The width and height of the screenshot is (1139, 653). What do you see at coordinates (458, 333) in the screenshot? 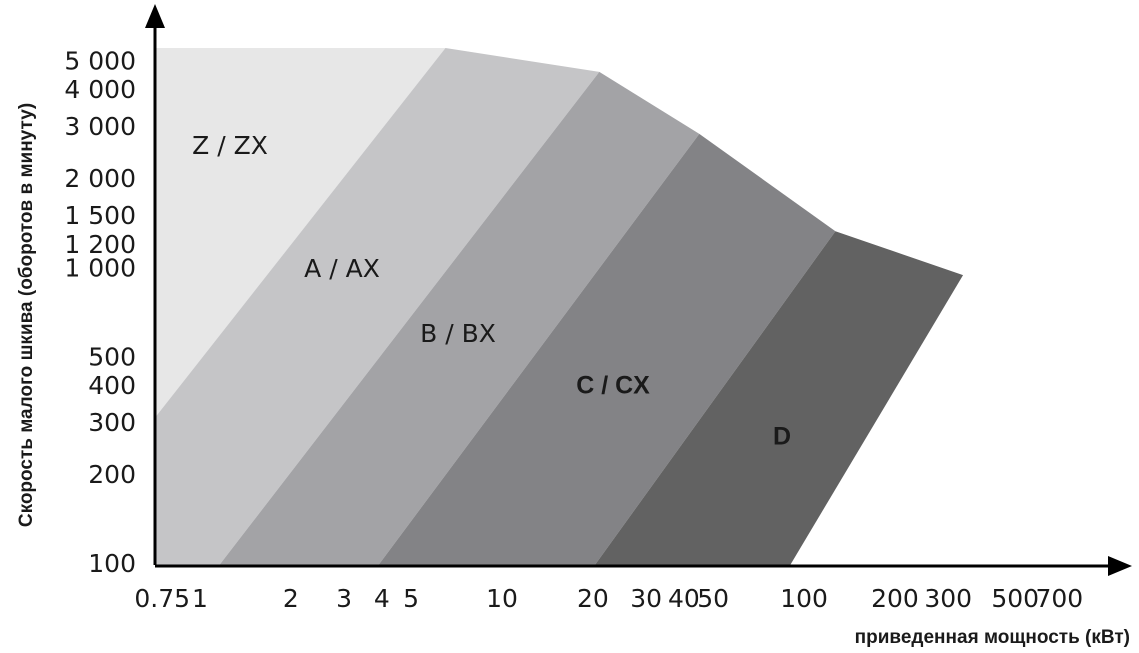
I see `region-label: B / BX` at bounding box center [458, 333].